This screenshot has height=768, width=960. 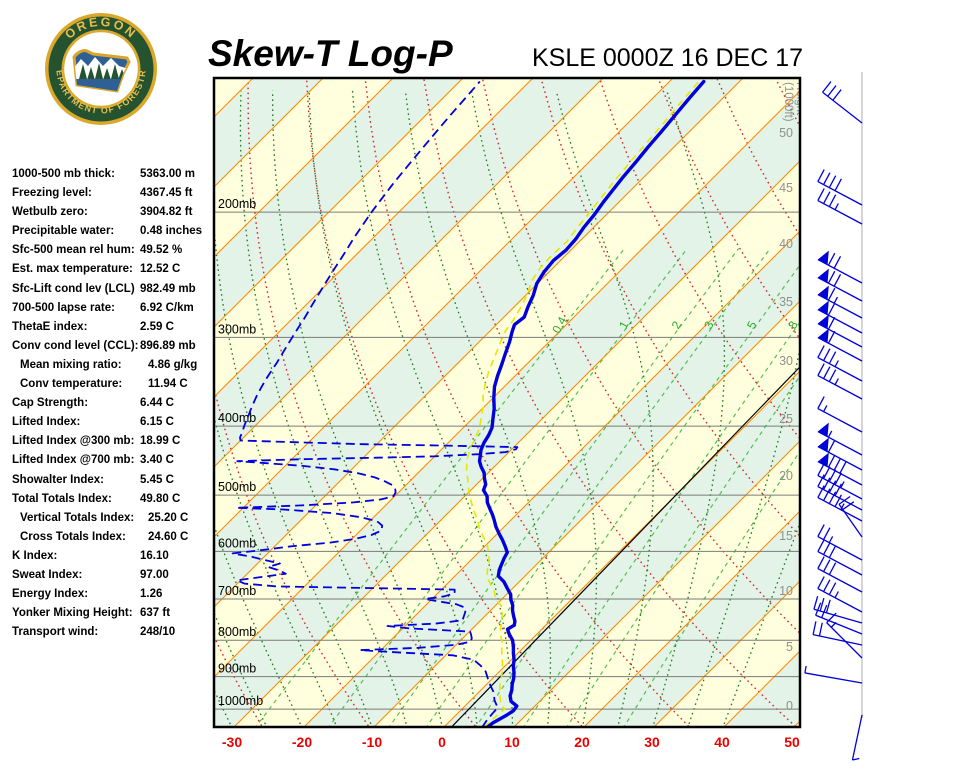 I want to click on height-tick-label: 25, so click(x=786, y=419).